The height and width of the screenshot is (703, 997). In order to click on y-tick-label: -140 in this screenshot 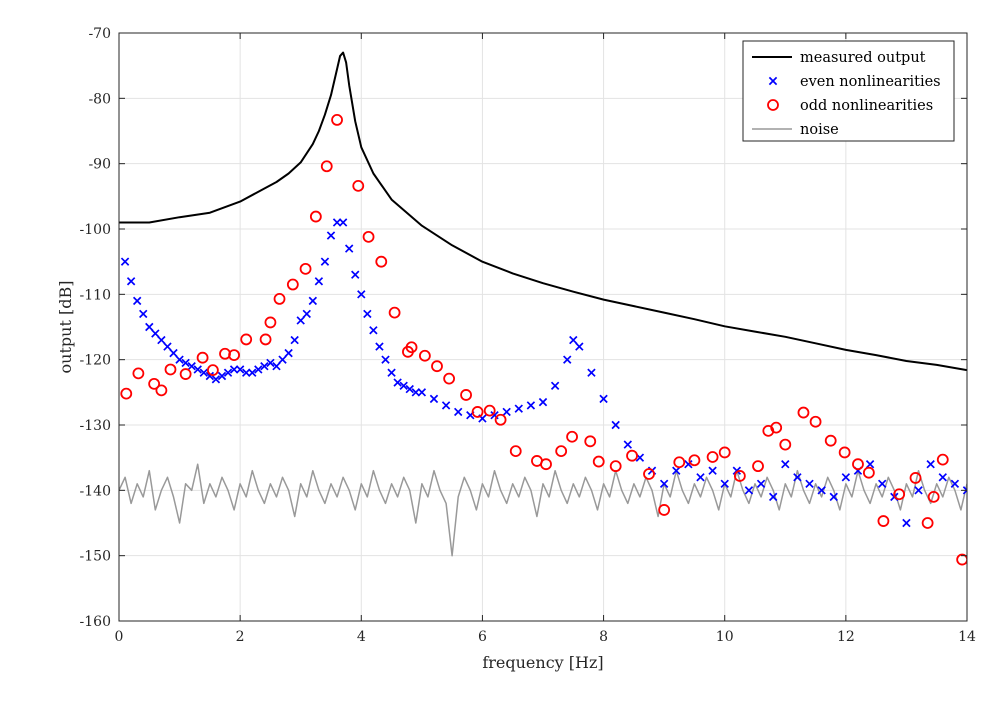, I will do `click(95, 491)`.